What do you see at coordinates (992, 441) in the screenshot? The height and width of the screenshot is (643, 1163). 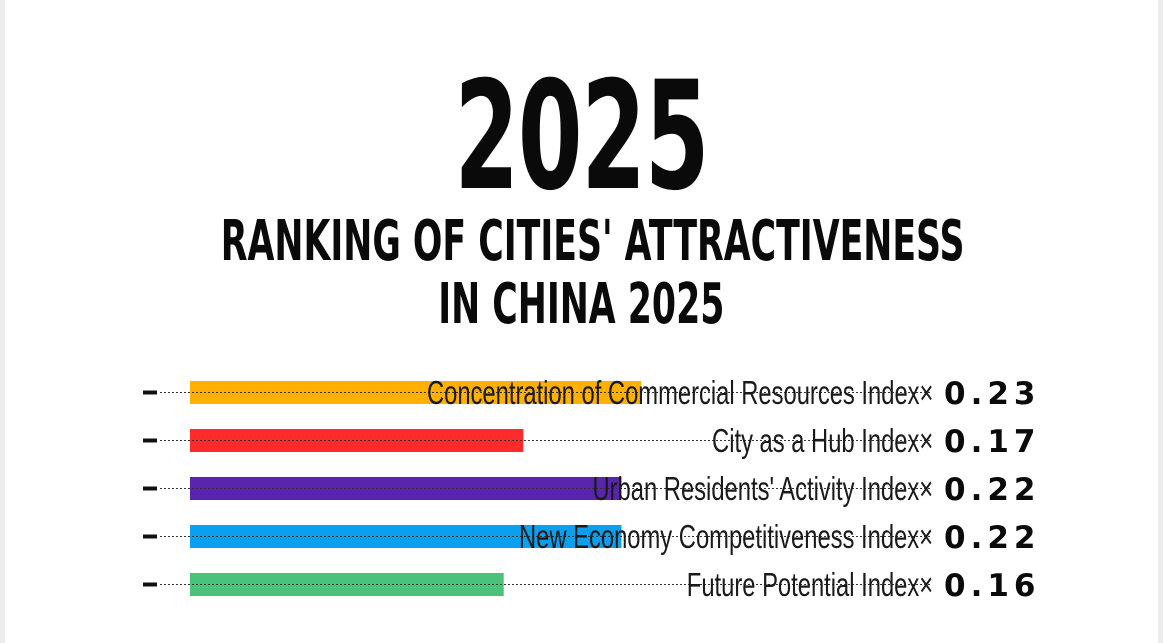 I see `weight-value-label: 0.17` at bounding box center [992, 441].